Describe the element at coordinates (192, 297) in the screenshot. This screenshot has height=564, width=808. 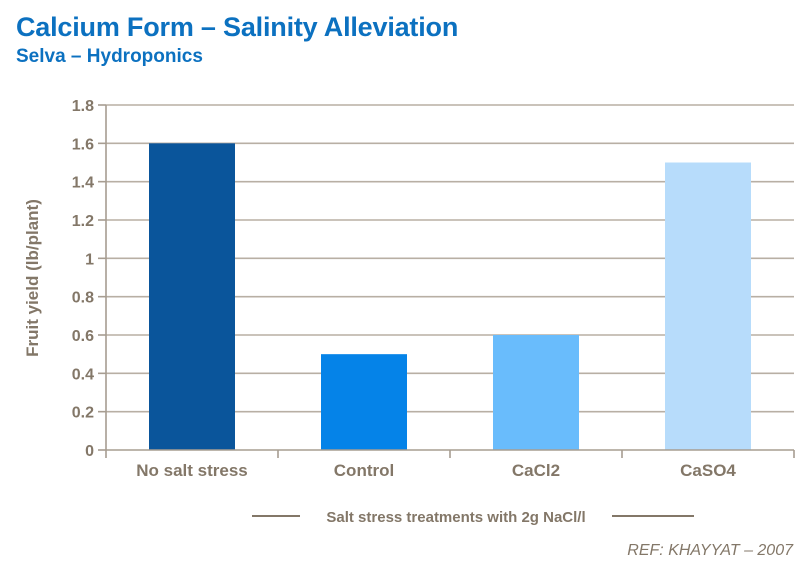
I see `bar-no-salt-stress` at that location.